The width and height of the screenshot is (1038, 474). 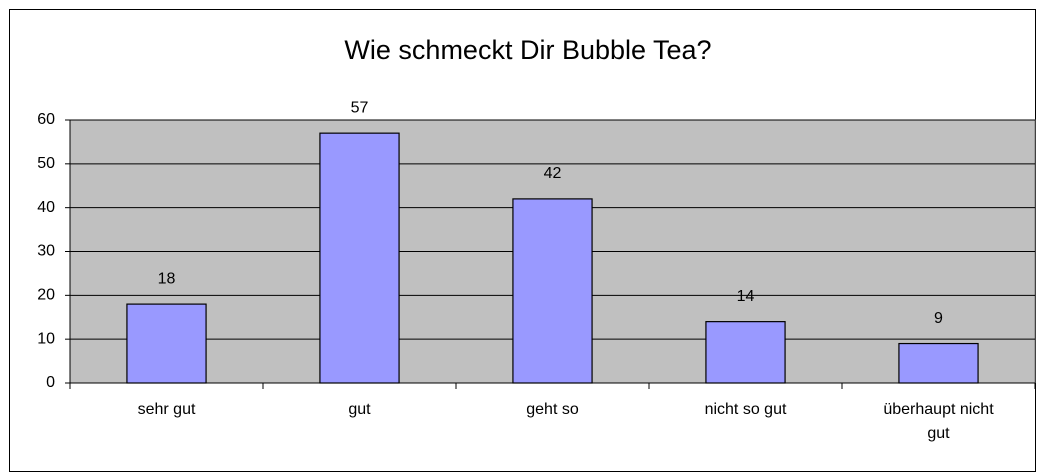 I want to click on x-tick-label: geht so, so click(x=552, y=409).